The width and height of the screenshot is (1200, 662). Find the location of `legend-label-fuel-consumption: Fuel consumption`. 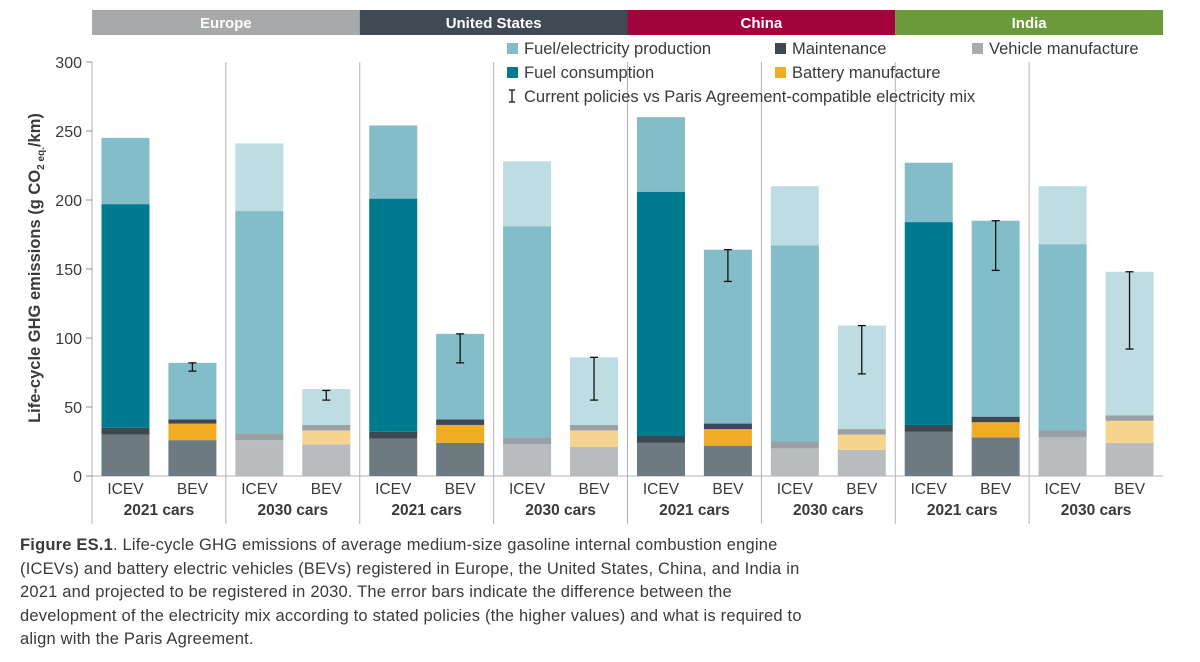

legend-label-fuel-consumption: Fuel consumption is located at coordinates (589, 73).